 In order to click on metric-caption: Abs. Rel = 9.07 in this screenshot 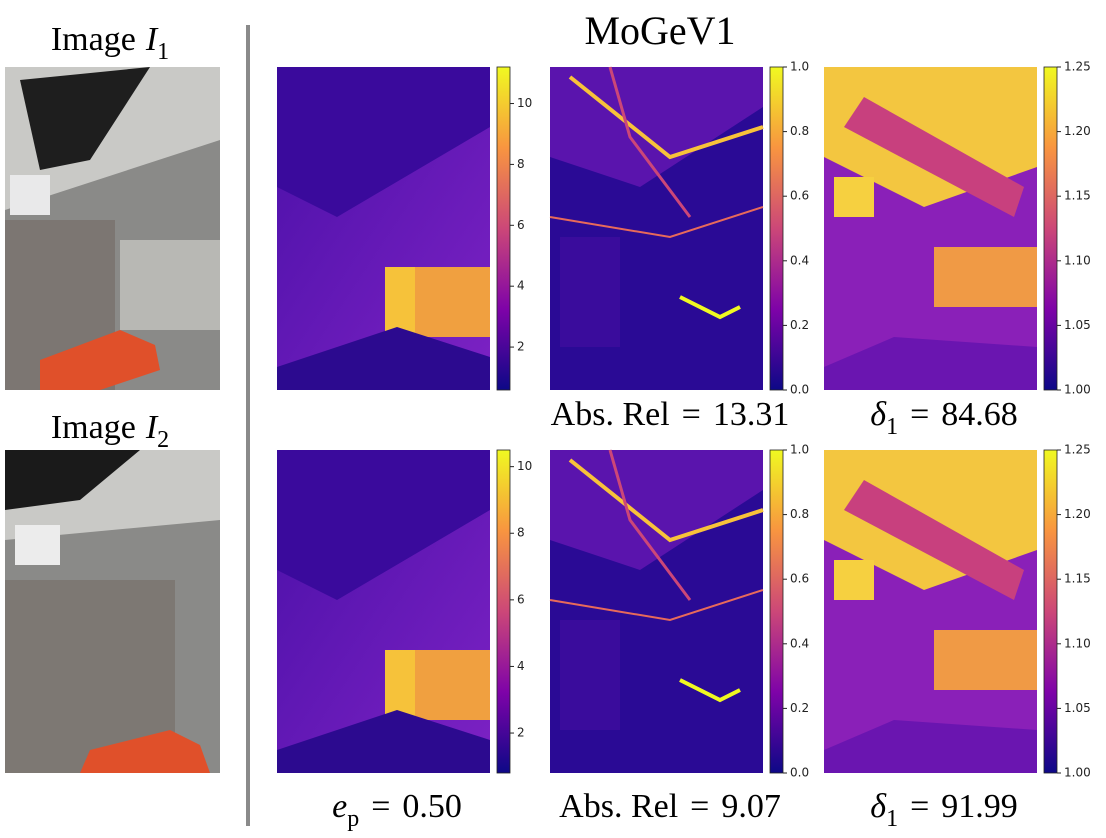, I will do `click(670, 806)`.